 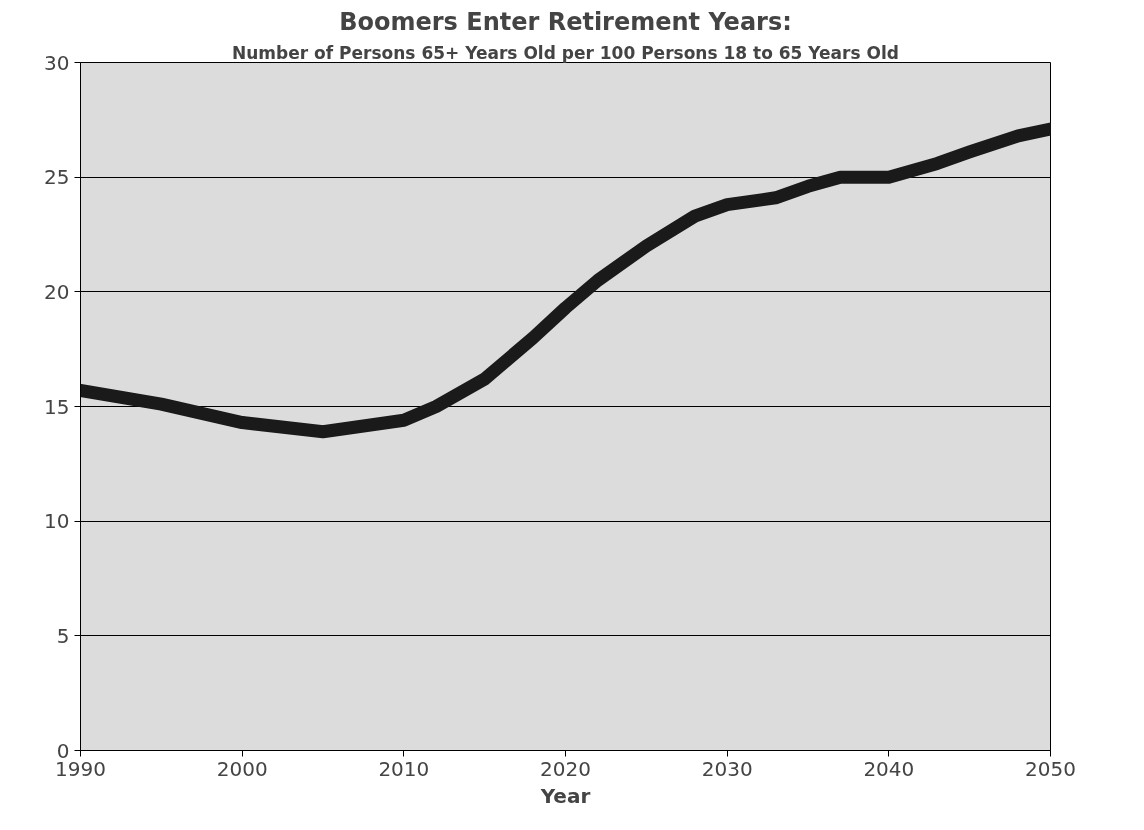 What do you see at coordinates (565, 21) in the screenshot?
I see `chart-title: Boomers Enter Retirement Years:` at bounding box center [565, 21].